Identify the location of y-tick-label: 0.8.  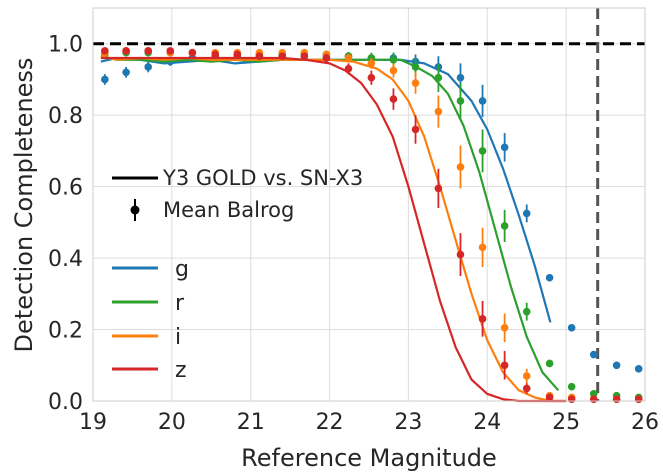
(65, 116).